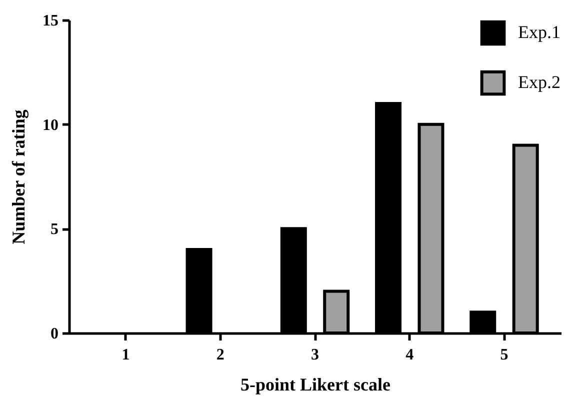 This screenshot has width=576, height=404. I want to click on y-tick-label: 15, so click(50, 21).